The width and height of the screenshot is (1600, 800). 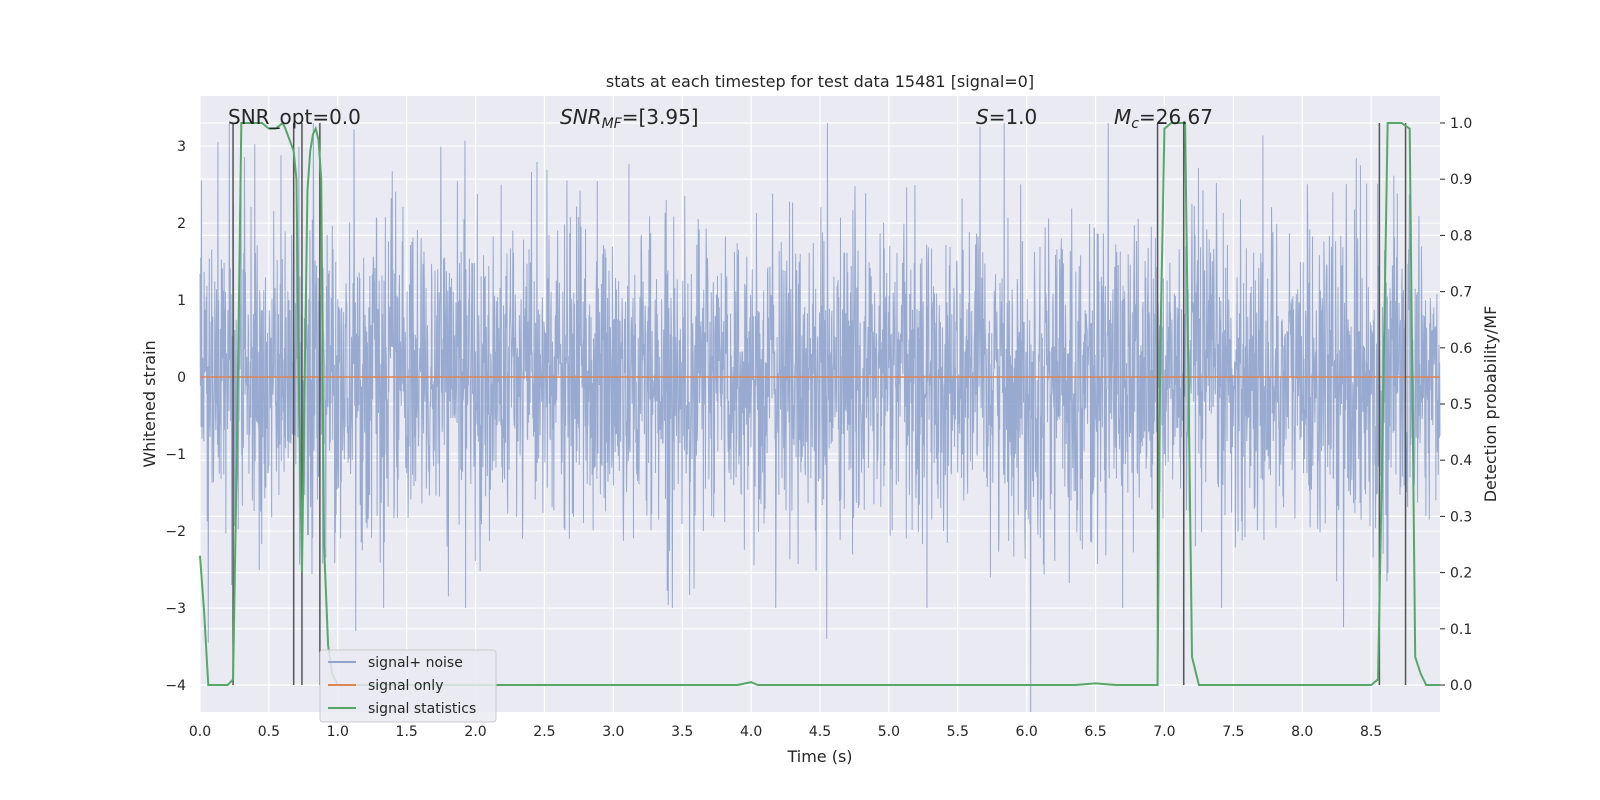 I want to click on x-tick-label: 1.0, so click(x=338, y=732).